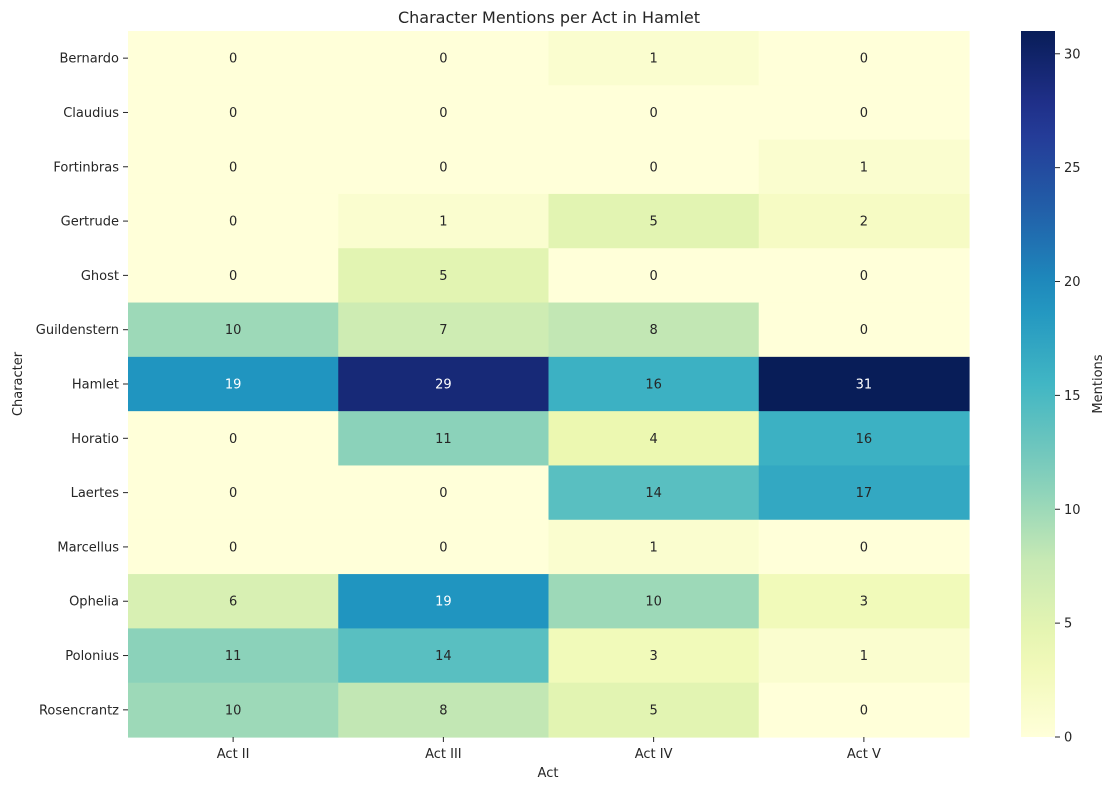 The image size is (1114, 790). I want to click on y-tick-label: Ghost, so click(100, 276).